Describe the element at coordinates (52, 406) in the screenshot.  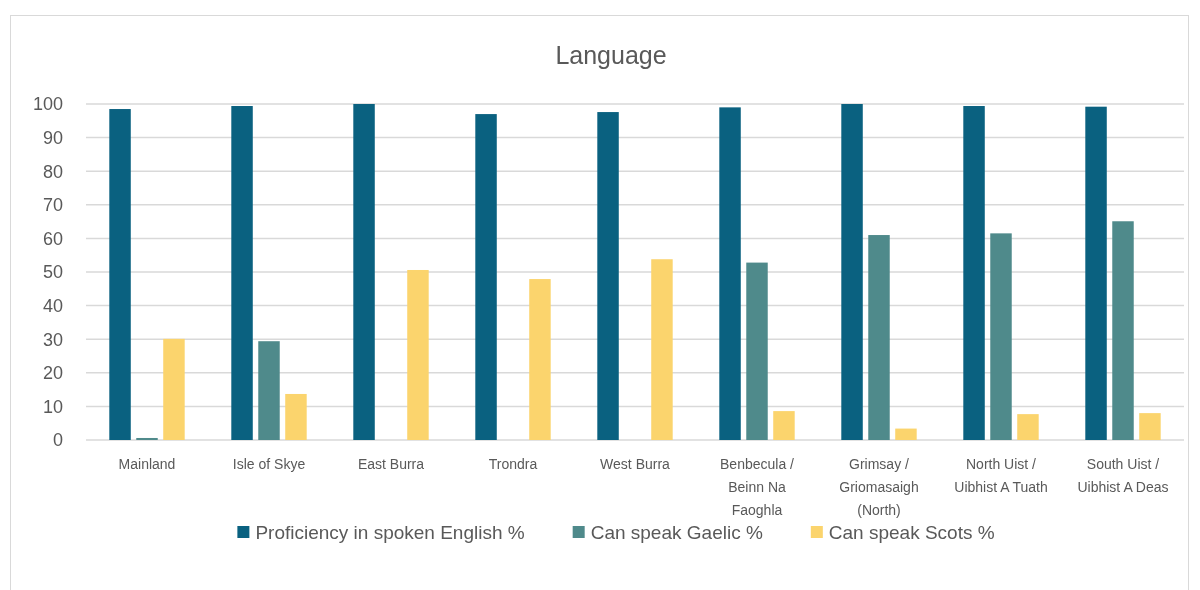
I see `y-tick-label: 10` at that location.